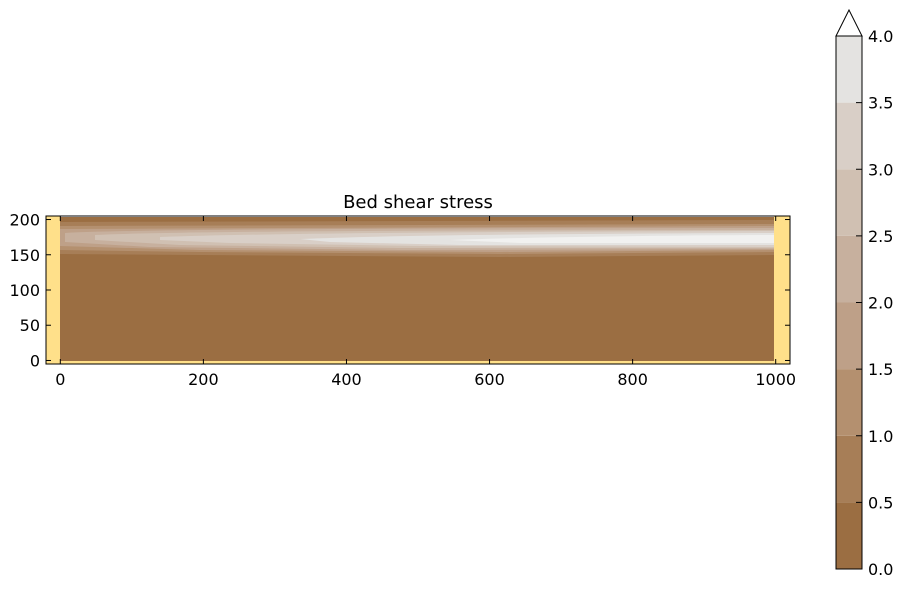  Describe the element at coordinates (775, 379) in the screenshot. I see `x-tick-label: 1000` at that location.